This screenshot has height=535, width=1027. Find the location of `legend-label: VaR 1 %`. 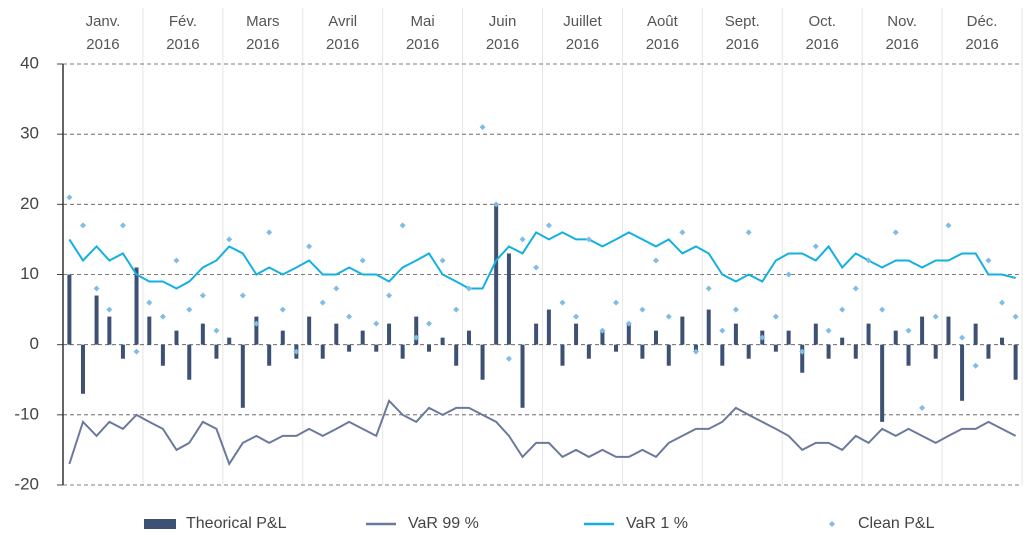

legend-label: VaR 1 % is located at coordinates (657, 523).